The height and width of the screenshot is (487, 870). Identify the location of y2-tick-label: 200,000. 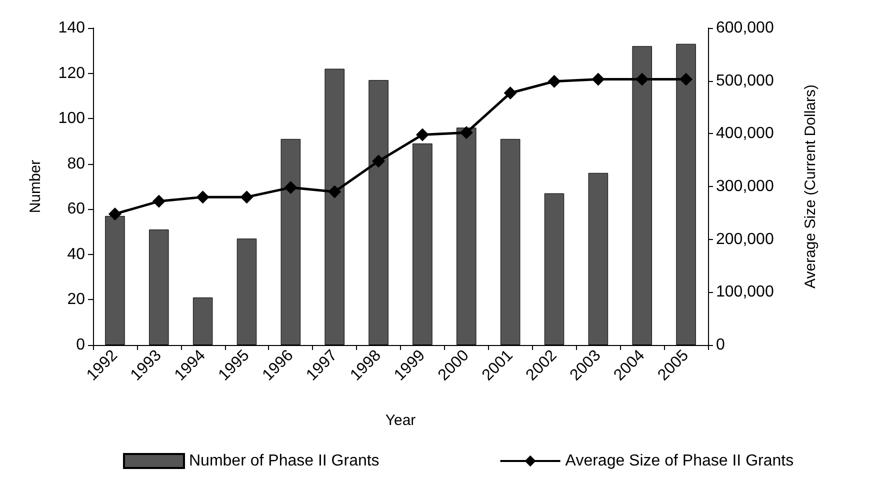
(745, 239).